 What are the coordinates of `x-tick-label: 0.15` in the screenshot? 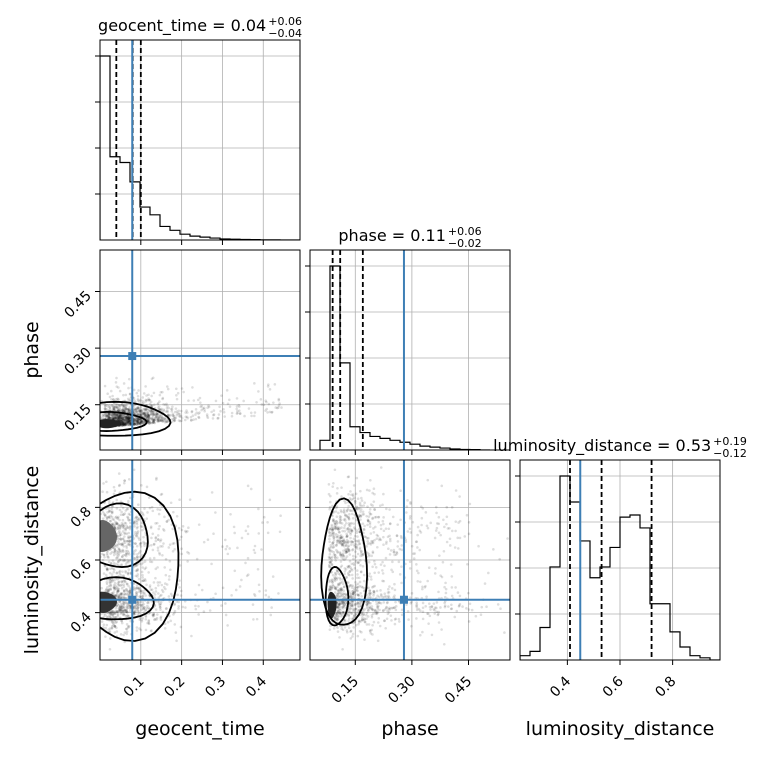 It's located at (345, 690).